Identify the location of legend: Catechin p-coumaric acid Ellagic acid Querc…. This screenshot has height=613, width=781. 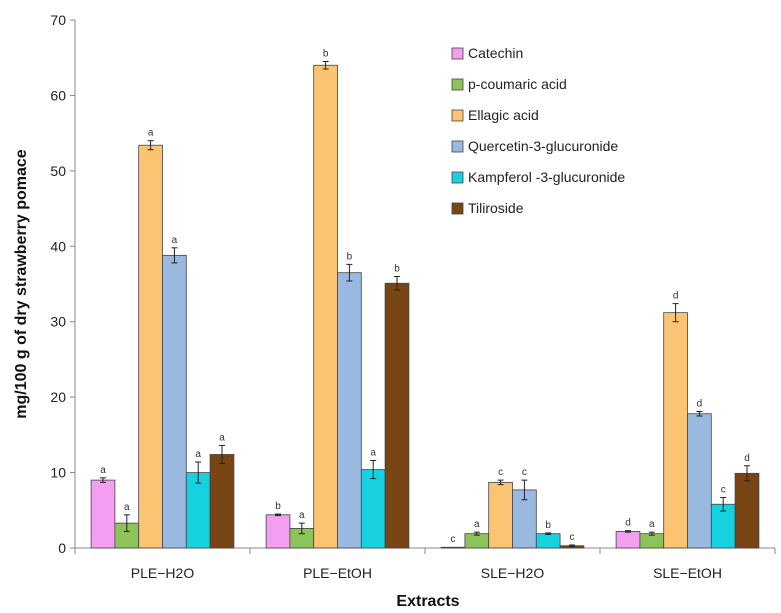
(538, 130).